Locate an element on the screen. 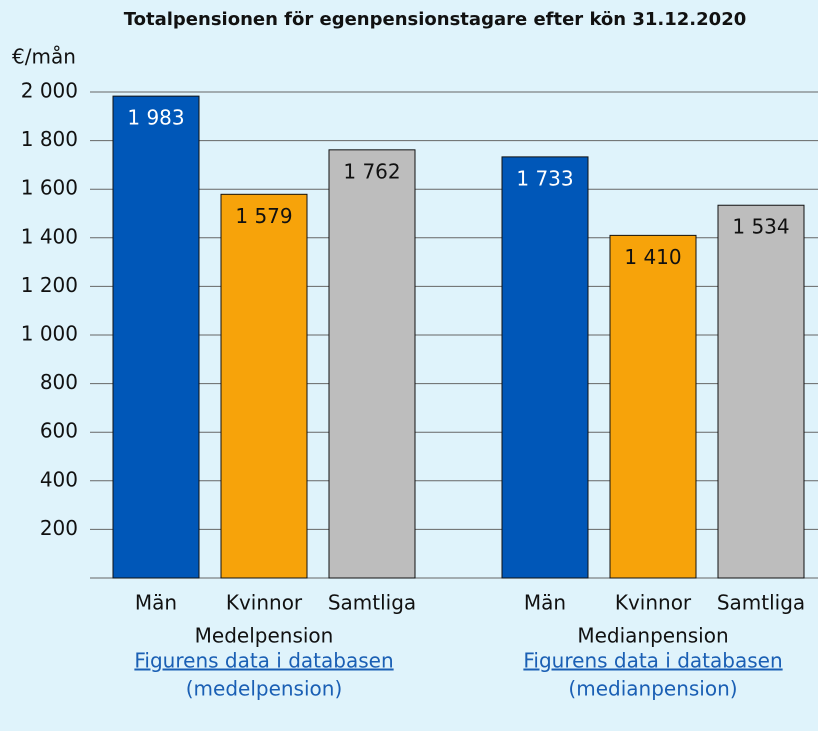  y-tick-label: 1 800 is located at coordinates (49, 139).